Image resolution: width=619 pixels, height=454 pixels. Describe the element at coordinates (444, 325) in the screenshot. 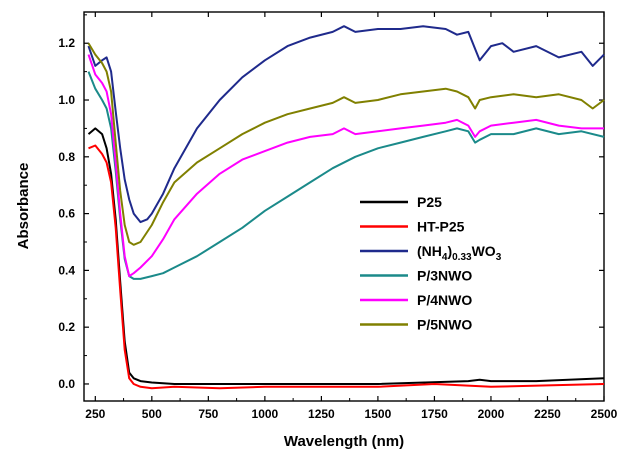

I see `legend-label: P/5NWO` at that location.